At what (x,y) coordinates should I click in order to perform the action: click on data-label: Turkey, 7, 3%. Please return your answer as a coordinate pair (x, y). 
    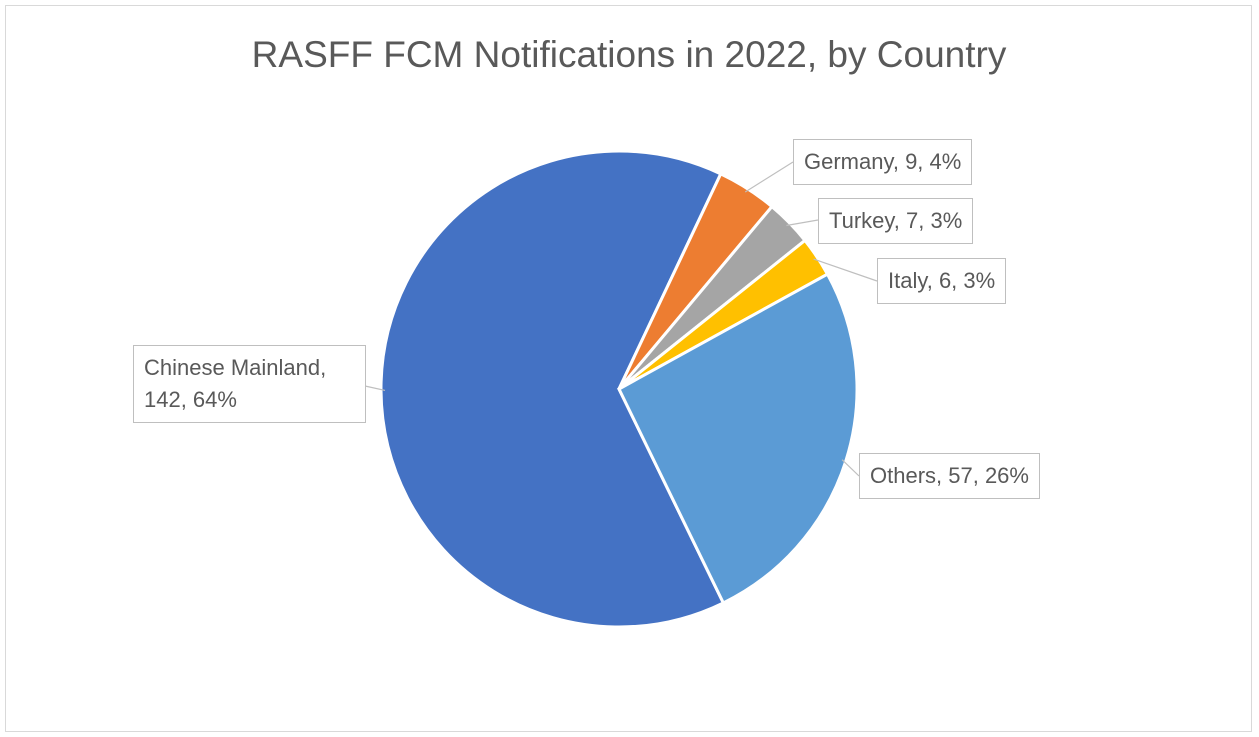
    Looking at the image, I should click on (896, 221).